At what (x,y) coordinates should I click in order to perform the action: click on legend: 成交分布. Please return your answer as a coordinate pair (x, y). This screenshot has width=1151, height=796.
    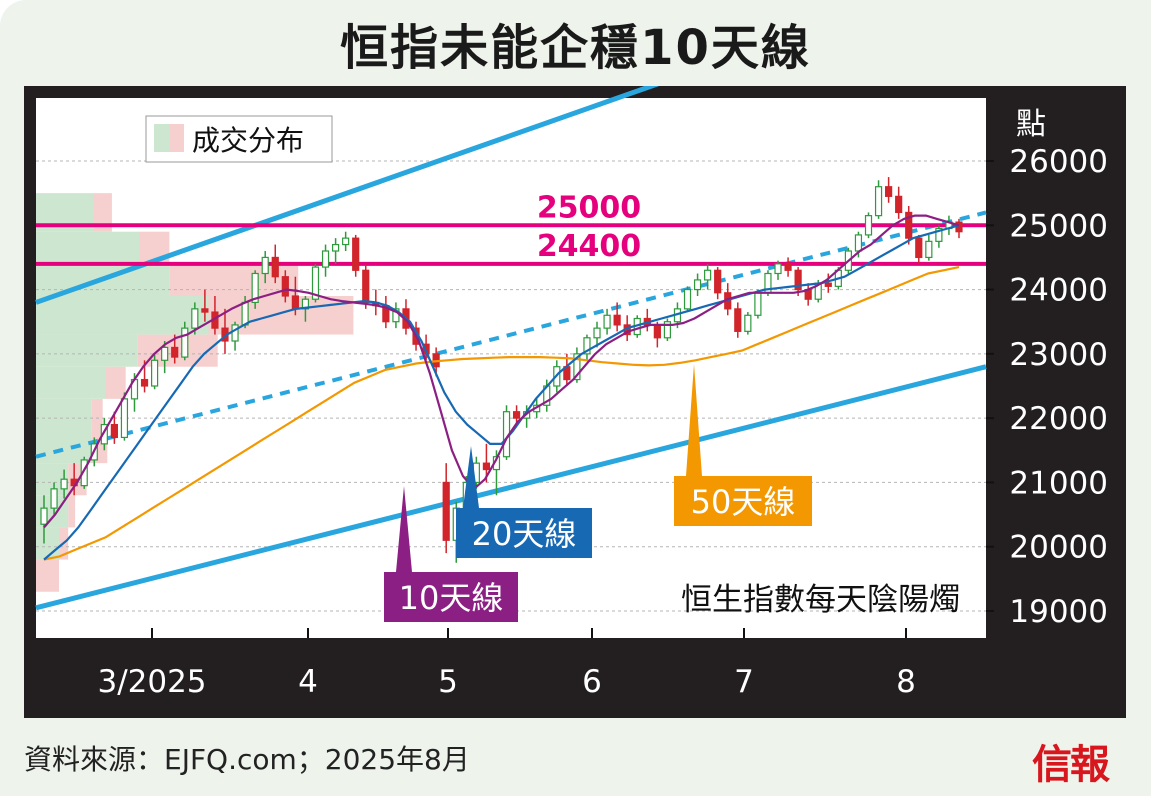
    Looking at the image, I should click on (239, 139).